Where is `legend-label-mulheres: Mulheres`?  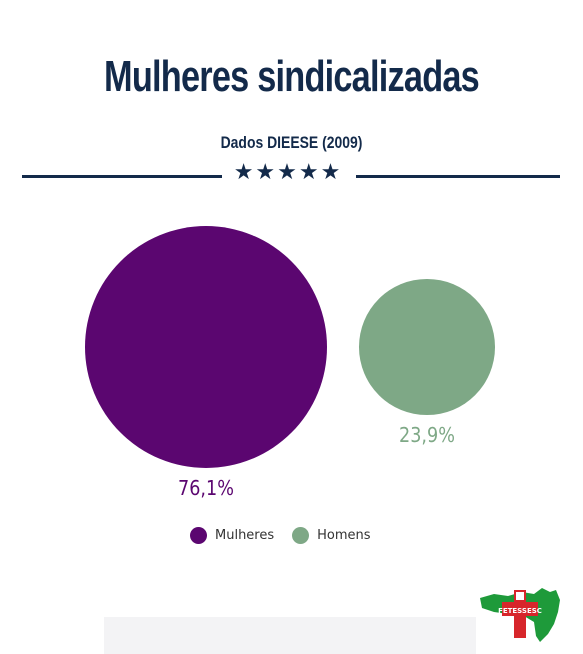
legend-label-mulheres: Mulheres is located at coordinates (245, 535).